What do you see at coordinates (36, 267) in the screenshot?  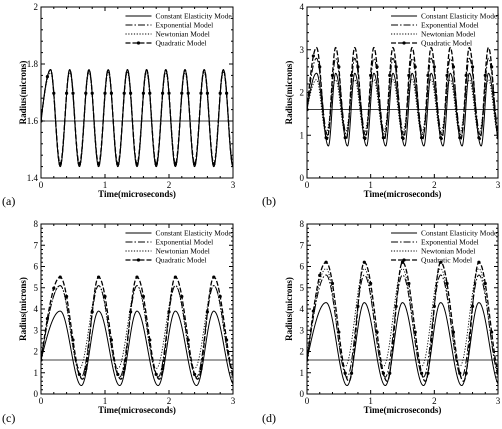 I see `y-tick-label: 6` at bounding box center [36, 267].